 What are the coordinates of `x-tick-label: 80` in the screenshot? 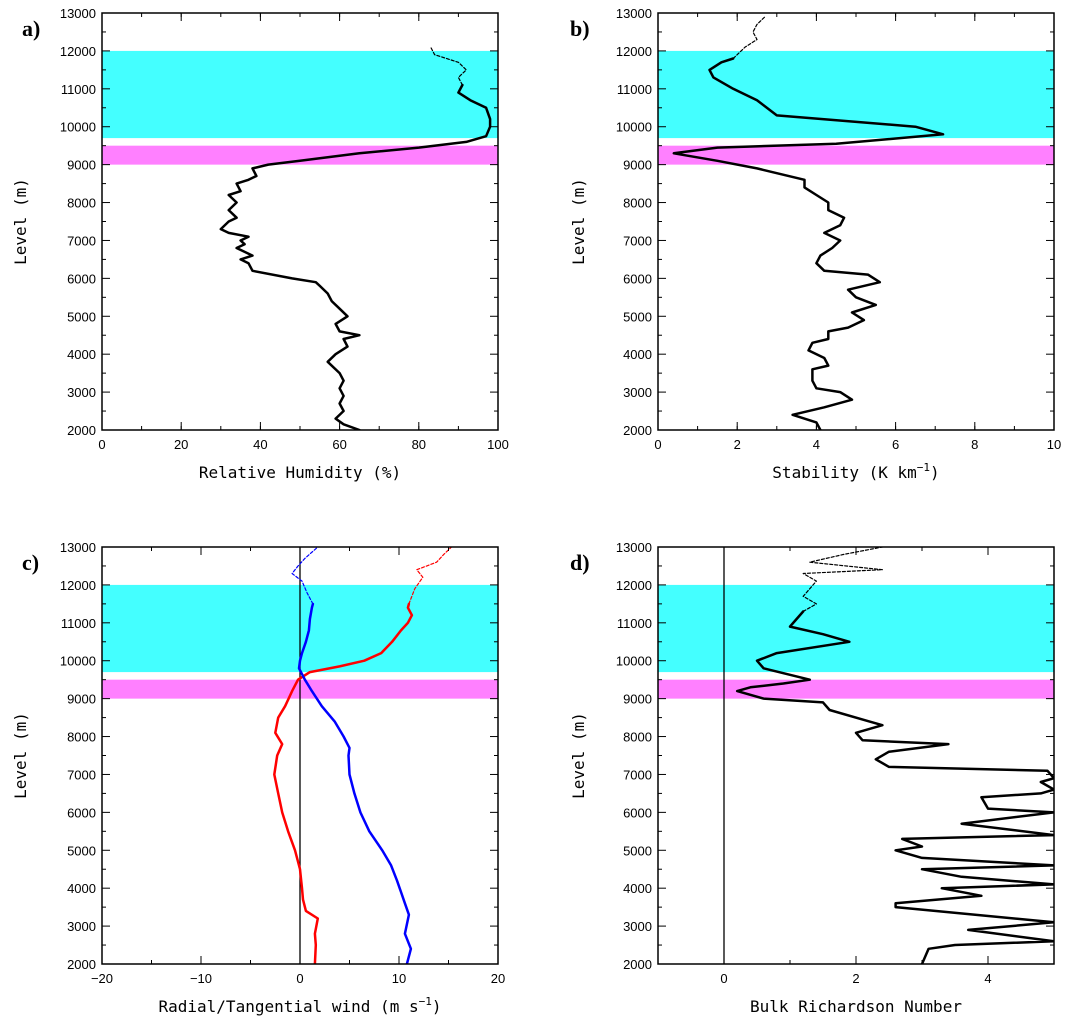 It's located at (419, 444).